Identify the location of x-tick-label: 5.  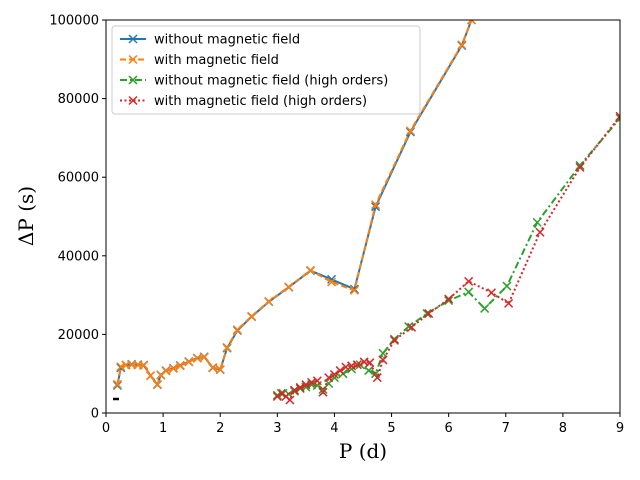
(391, 428).